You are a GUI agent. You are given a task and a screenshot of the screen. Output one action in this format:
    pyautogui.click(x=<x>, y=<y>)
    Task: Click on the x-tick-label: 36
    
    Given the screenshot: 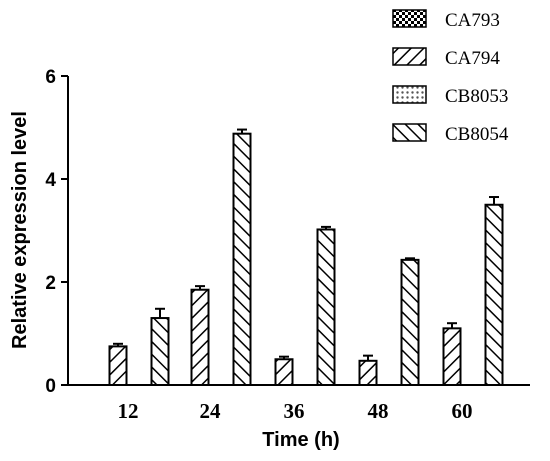 What is the action you would take?
    pyautogui.click(x=294, y=411)
    